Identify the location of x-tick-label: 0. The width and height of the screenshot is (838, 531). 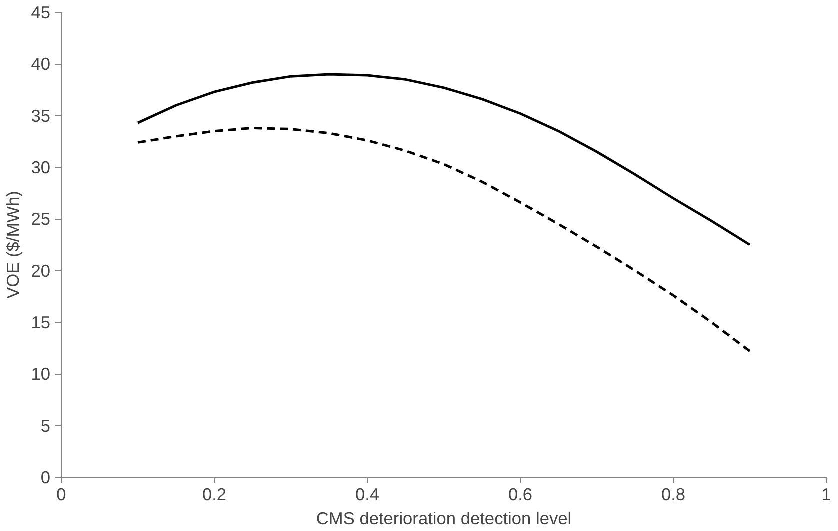
(61, 494).